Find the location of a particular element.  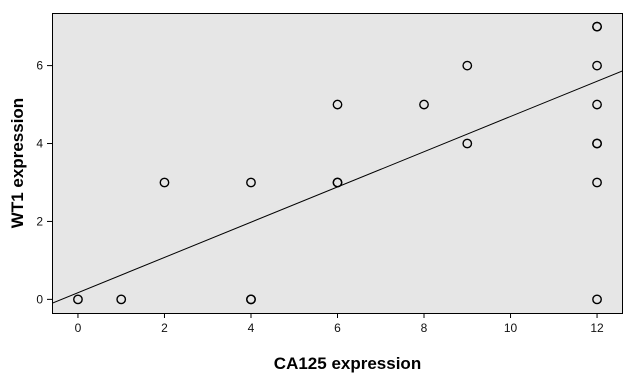

x-axis: 0 2 4 6 8 10 12 is located at coordinates (339, 324).